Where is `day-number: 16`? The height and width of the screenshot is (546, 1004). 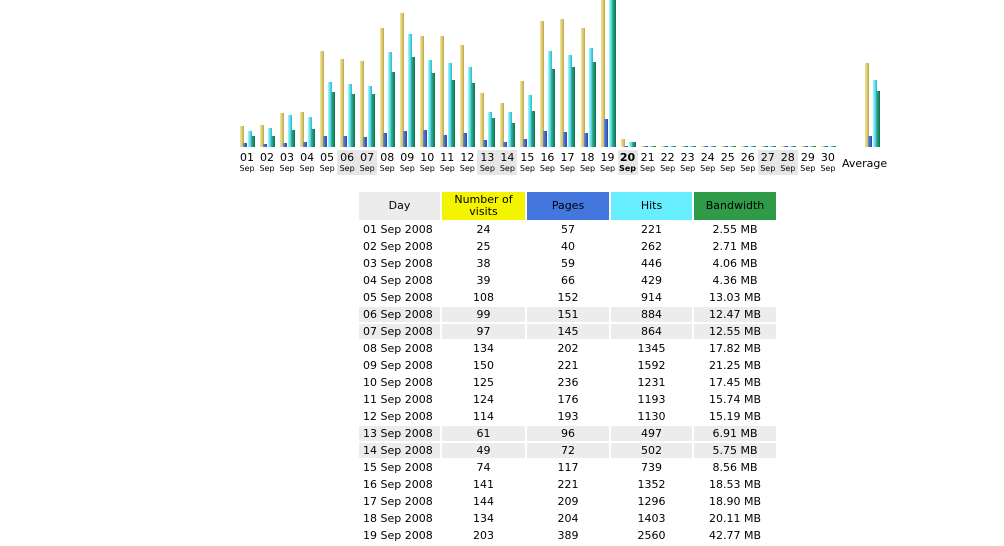 day-number: 16 is located at coordinates (547, 157).